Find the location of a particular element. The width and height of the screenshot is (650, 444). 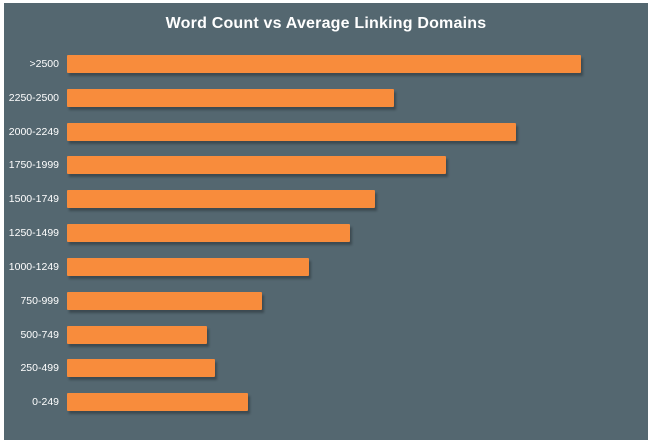

bar-row: 1250-1499 is located at coordinates (326, 241).